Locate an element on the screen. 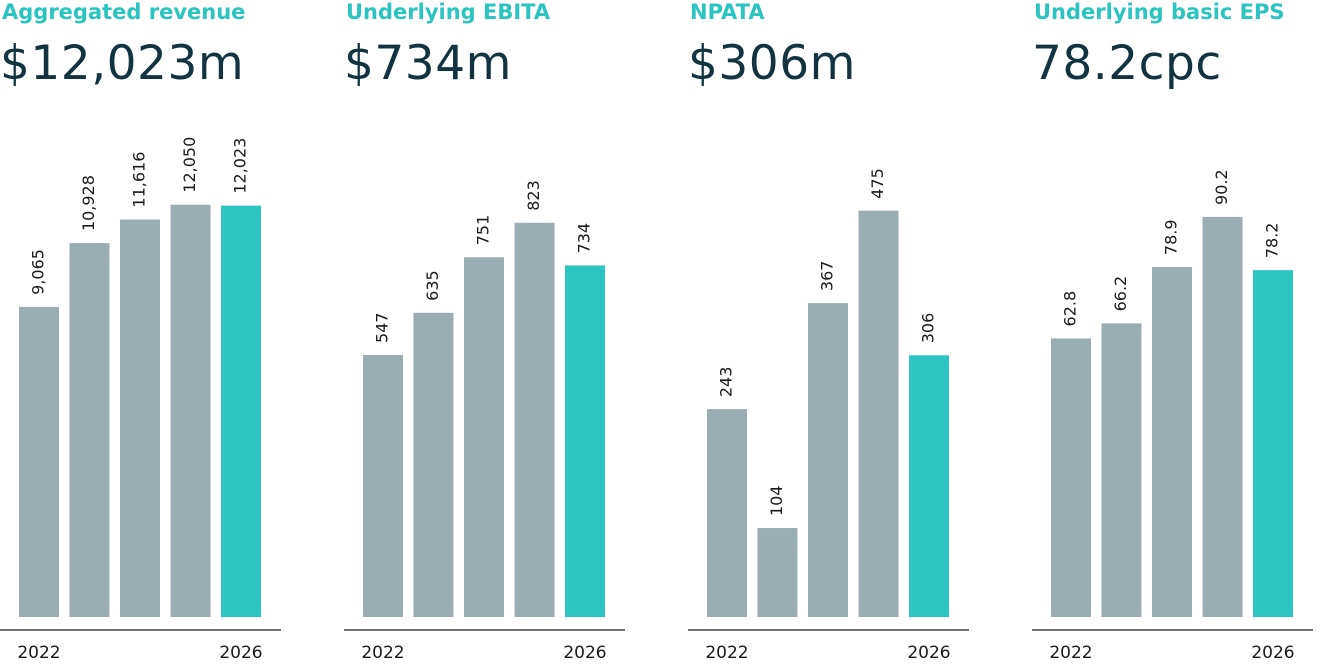 The width and height of the screenshot is (1320, 670). bar-value-label: 306 is located at coordinates (928, 328).